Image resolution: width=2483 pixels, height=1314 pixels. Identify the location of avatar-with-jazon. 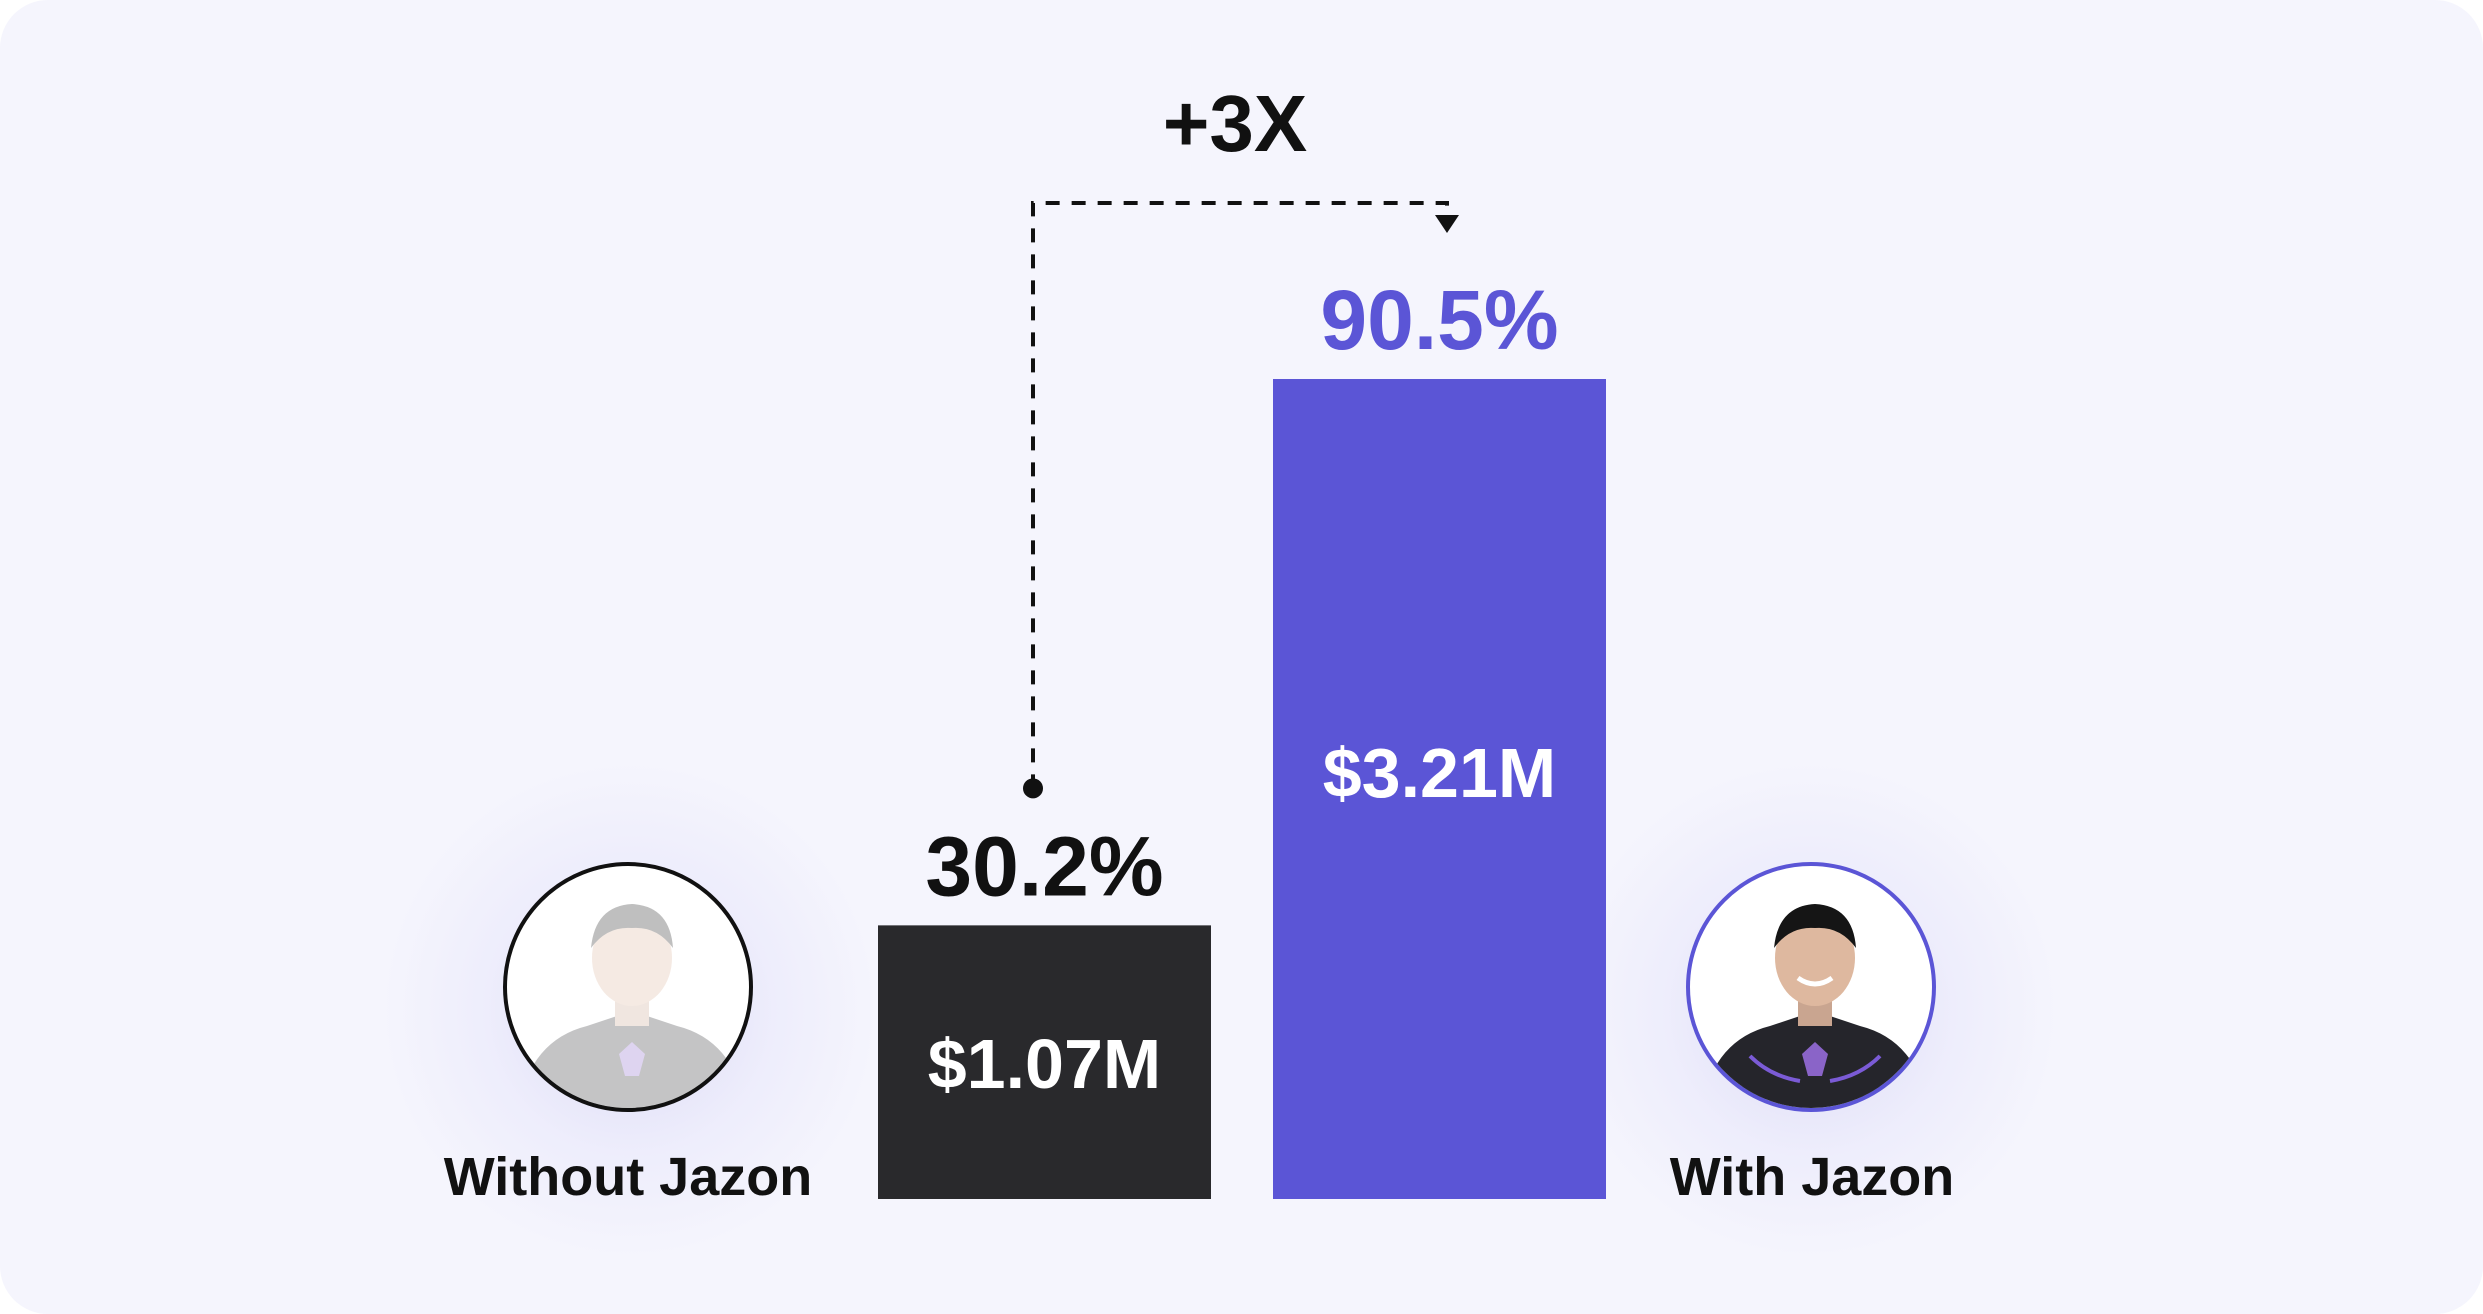
(1811, 987).